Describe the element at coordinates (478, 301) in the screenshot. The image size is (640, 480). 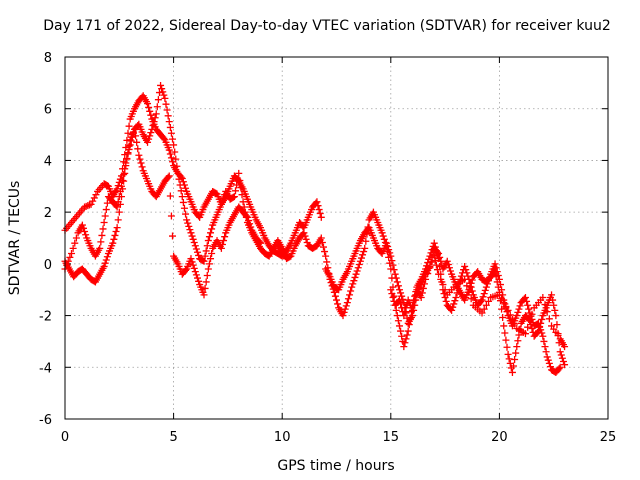
I see `series-track-f` at that location.